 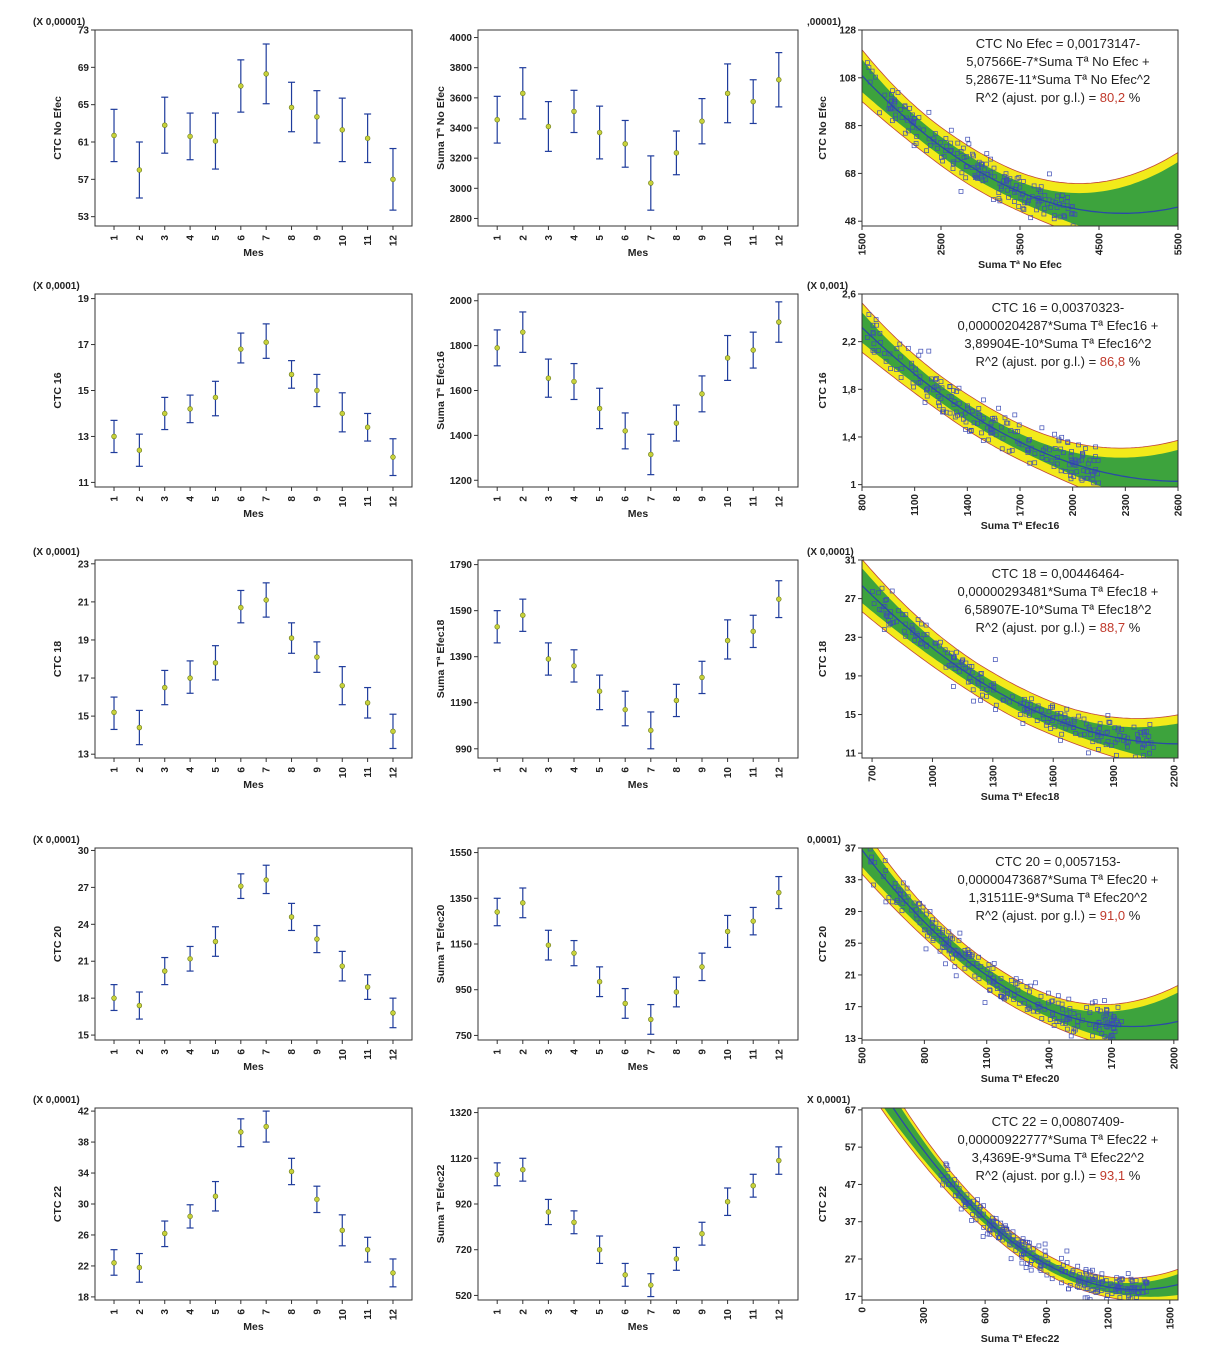 I want to click on x-tick-label: 3, so click(x=549, y=770).